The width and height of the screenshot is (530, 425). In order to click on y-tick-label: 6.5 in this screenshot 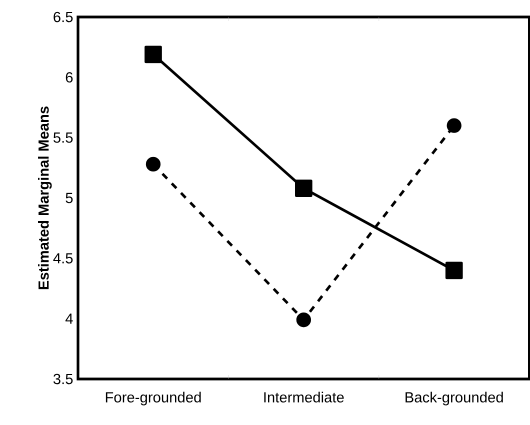, I will do `click(63, 17)`.